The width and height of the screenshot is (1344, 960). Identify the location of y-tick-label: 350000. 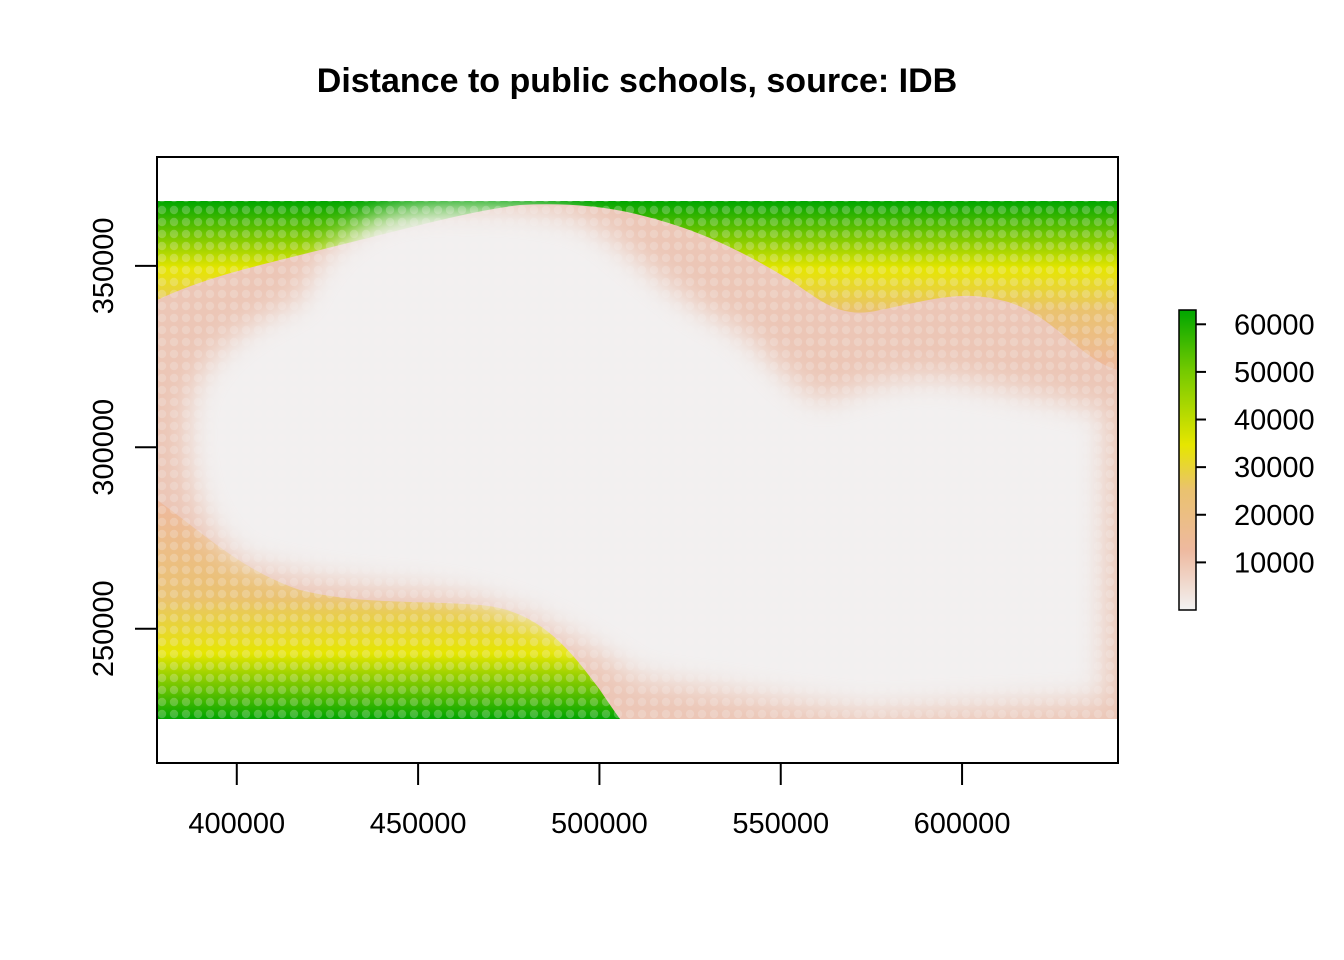
(104, 265).